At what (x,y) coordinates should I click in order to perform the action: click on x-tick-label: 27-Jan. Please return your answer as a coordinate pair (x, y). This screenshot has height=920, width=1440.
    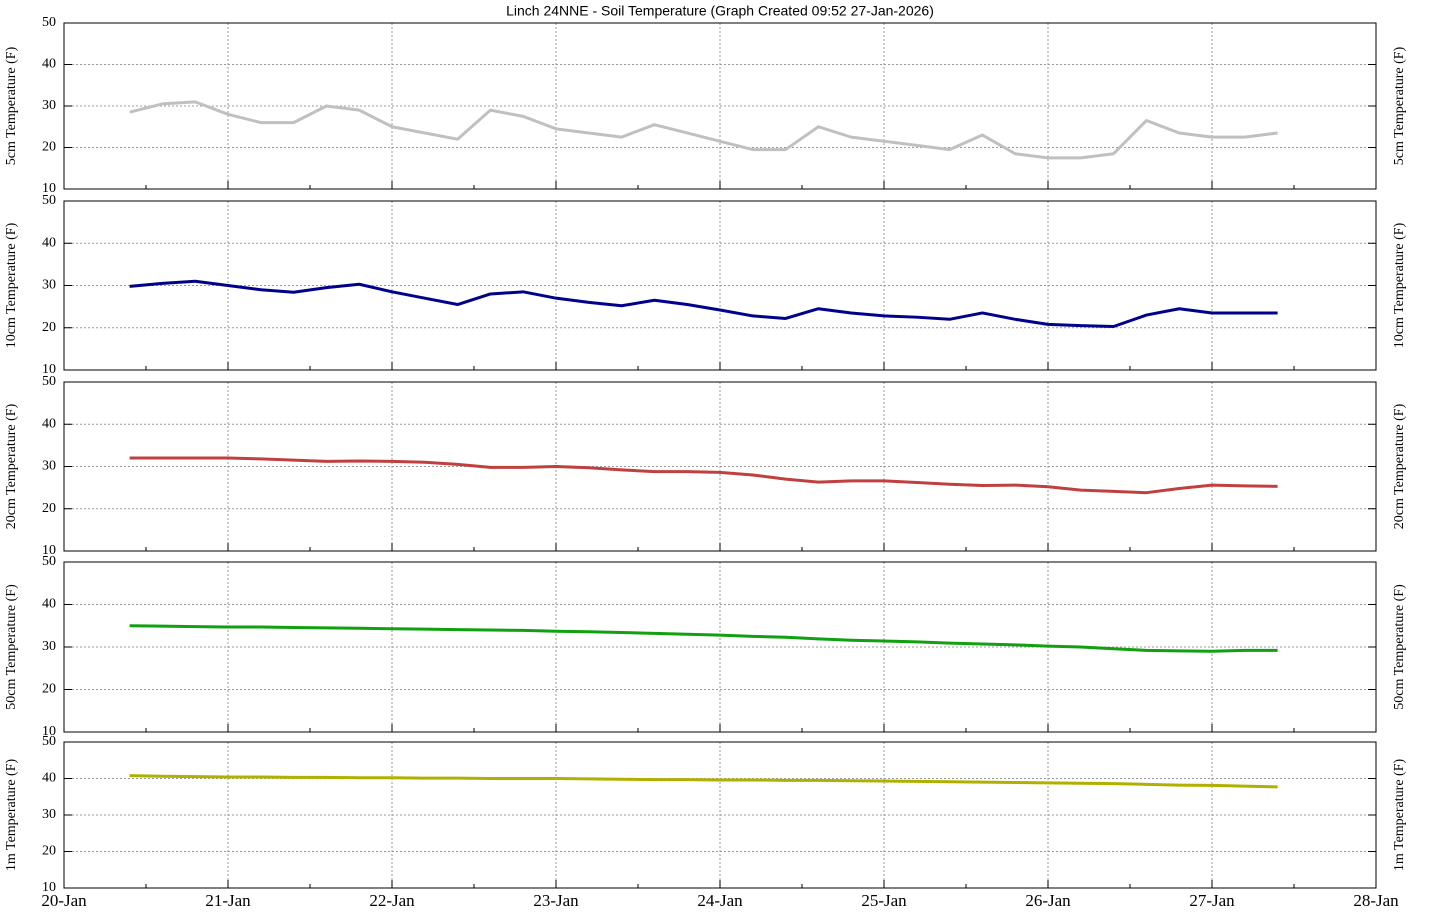
    Looking at the image, I should click on (1212, 900).